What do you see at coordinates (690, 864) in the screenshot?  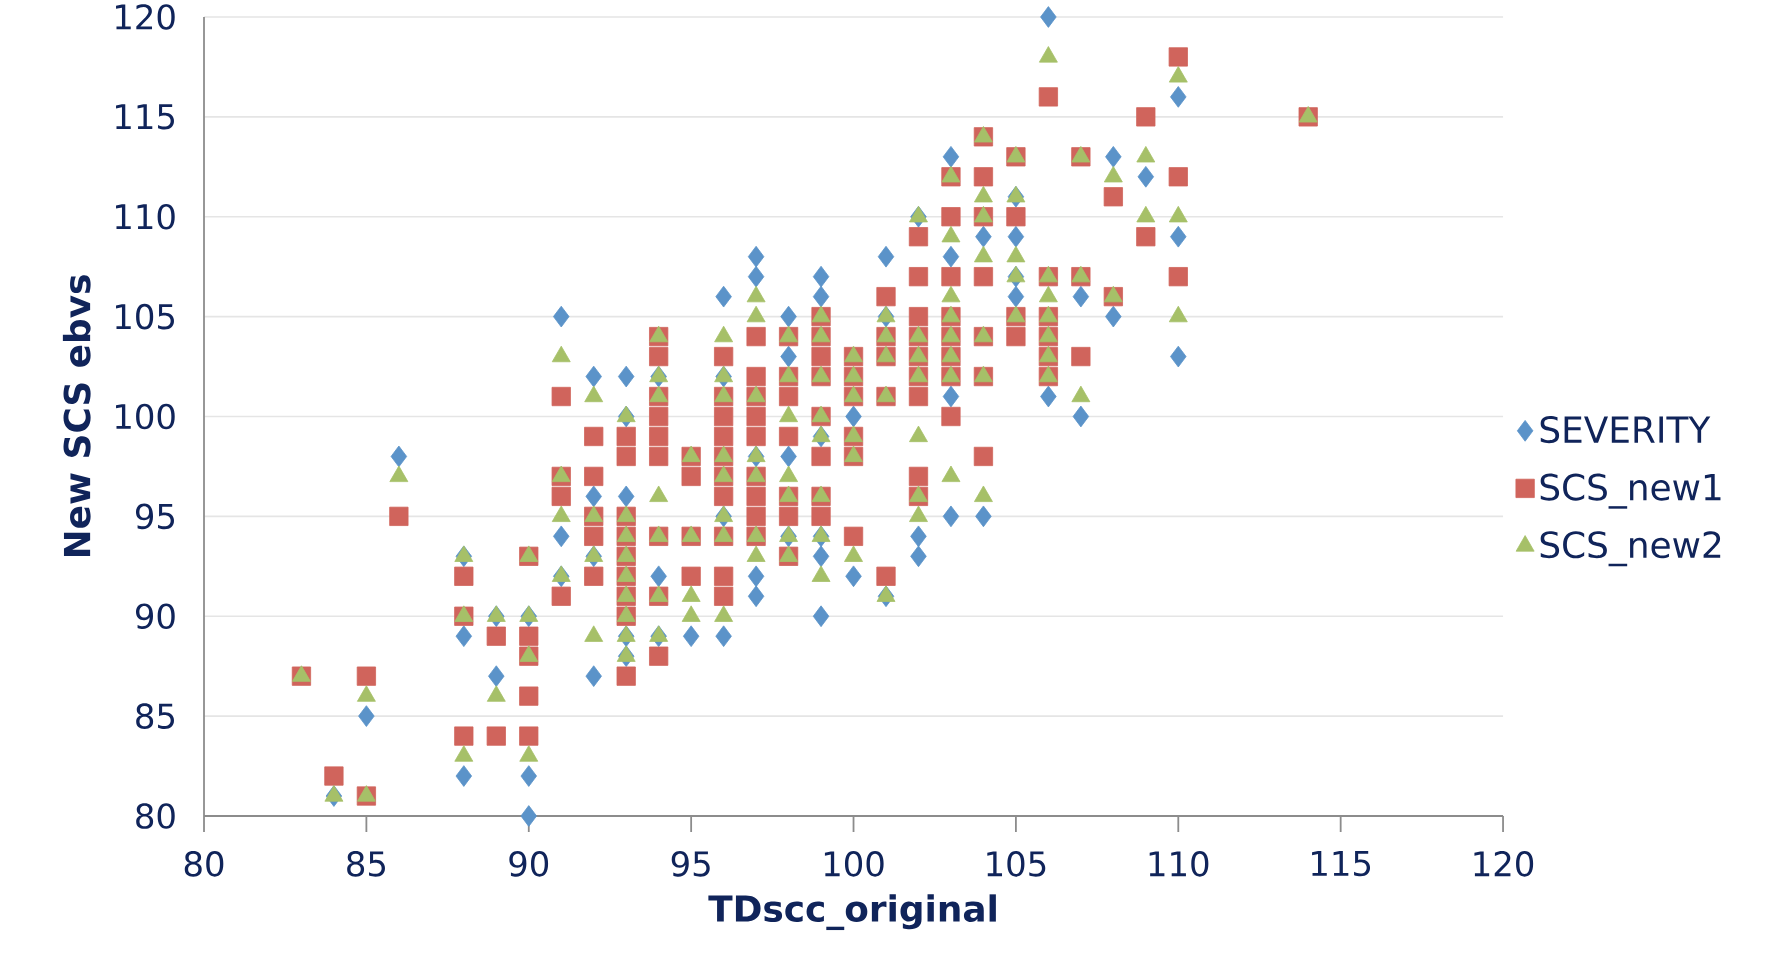 I see `x-tick-label: 95` at bounding box center [690, 864].